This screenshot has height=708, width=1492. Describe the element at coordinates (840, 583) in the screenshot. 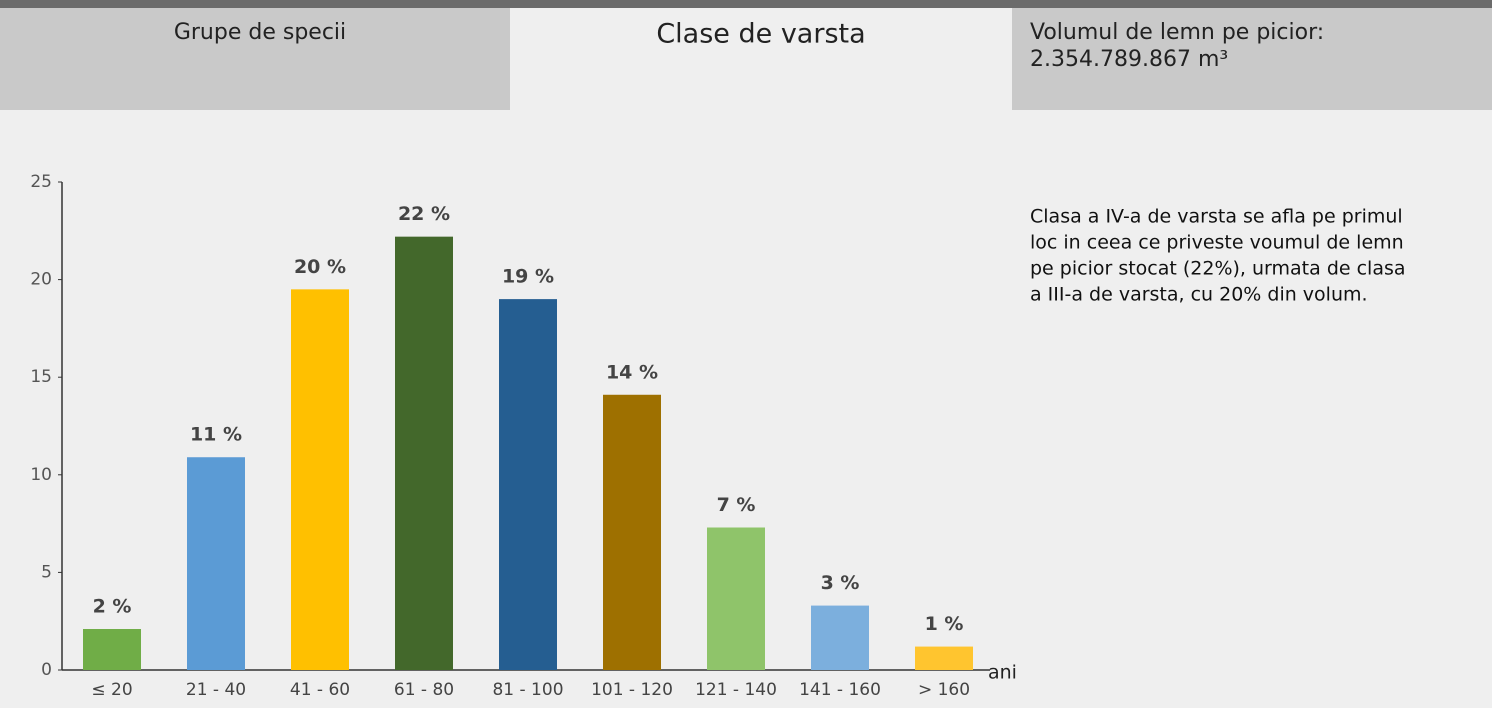

I see `data-label: 3 %` at that location.